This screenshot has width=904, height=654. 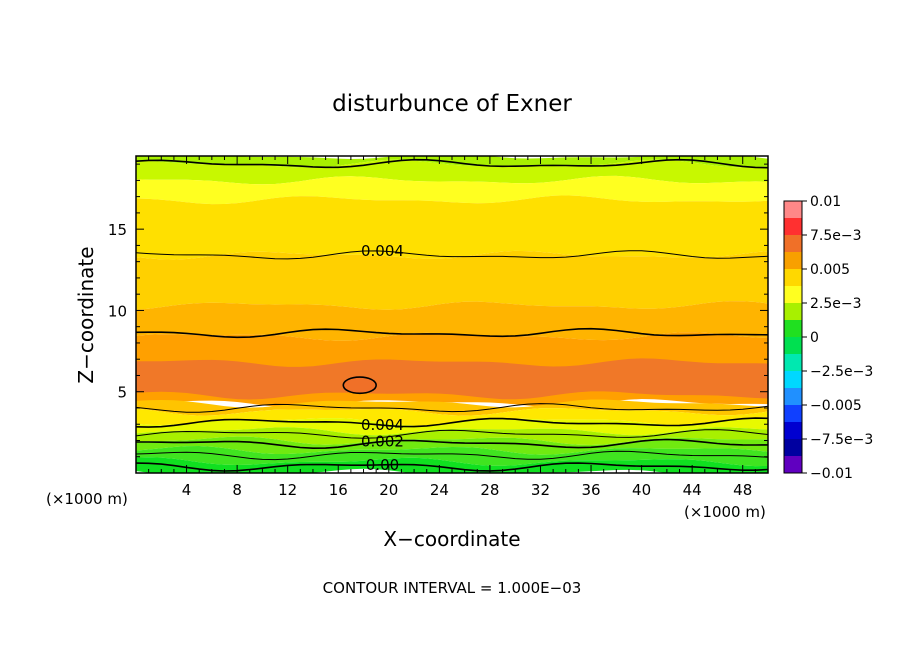 What do you see at coordinates (452, 588) in the screenshot?
I see `contour-interval-note: CONTOUR INTERVAL = 1.000E−03` at bounding box center [452, 588].